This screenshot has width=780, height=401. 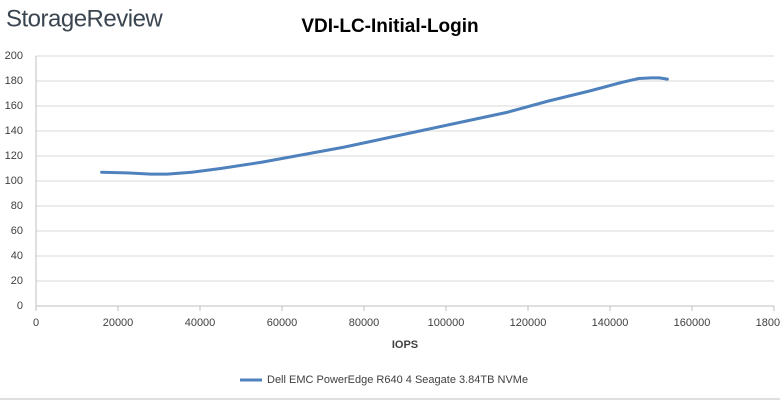 I want to click on y-tick-label: 120, so click(x=14, y=156).